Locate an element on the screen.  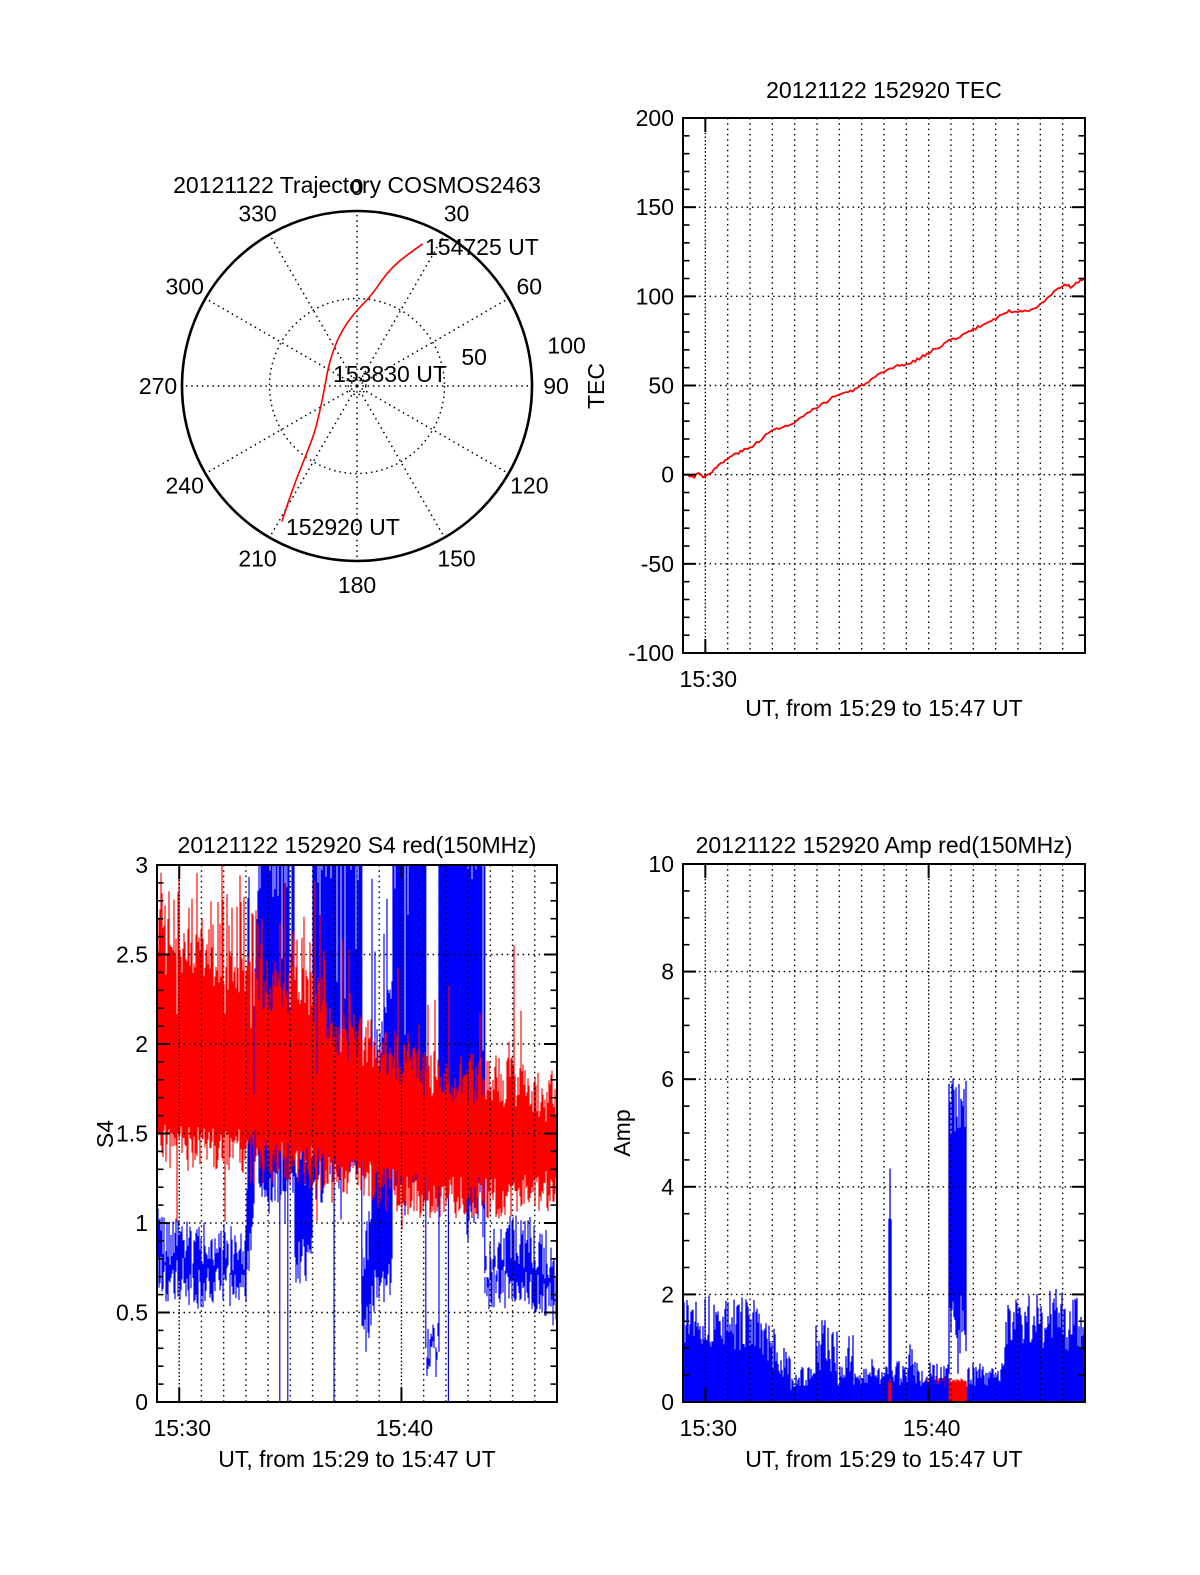
y-tick-label: 4 is located at coordinates (667, 1187).